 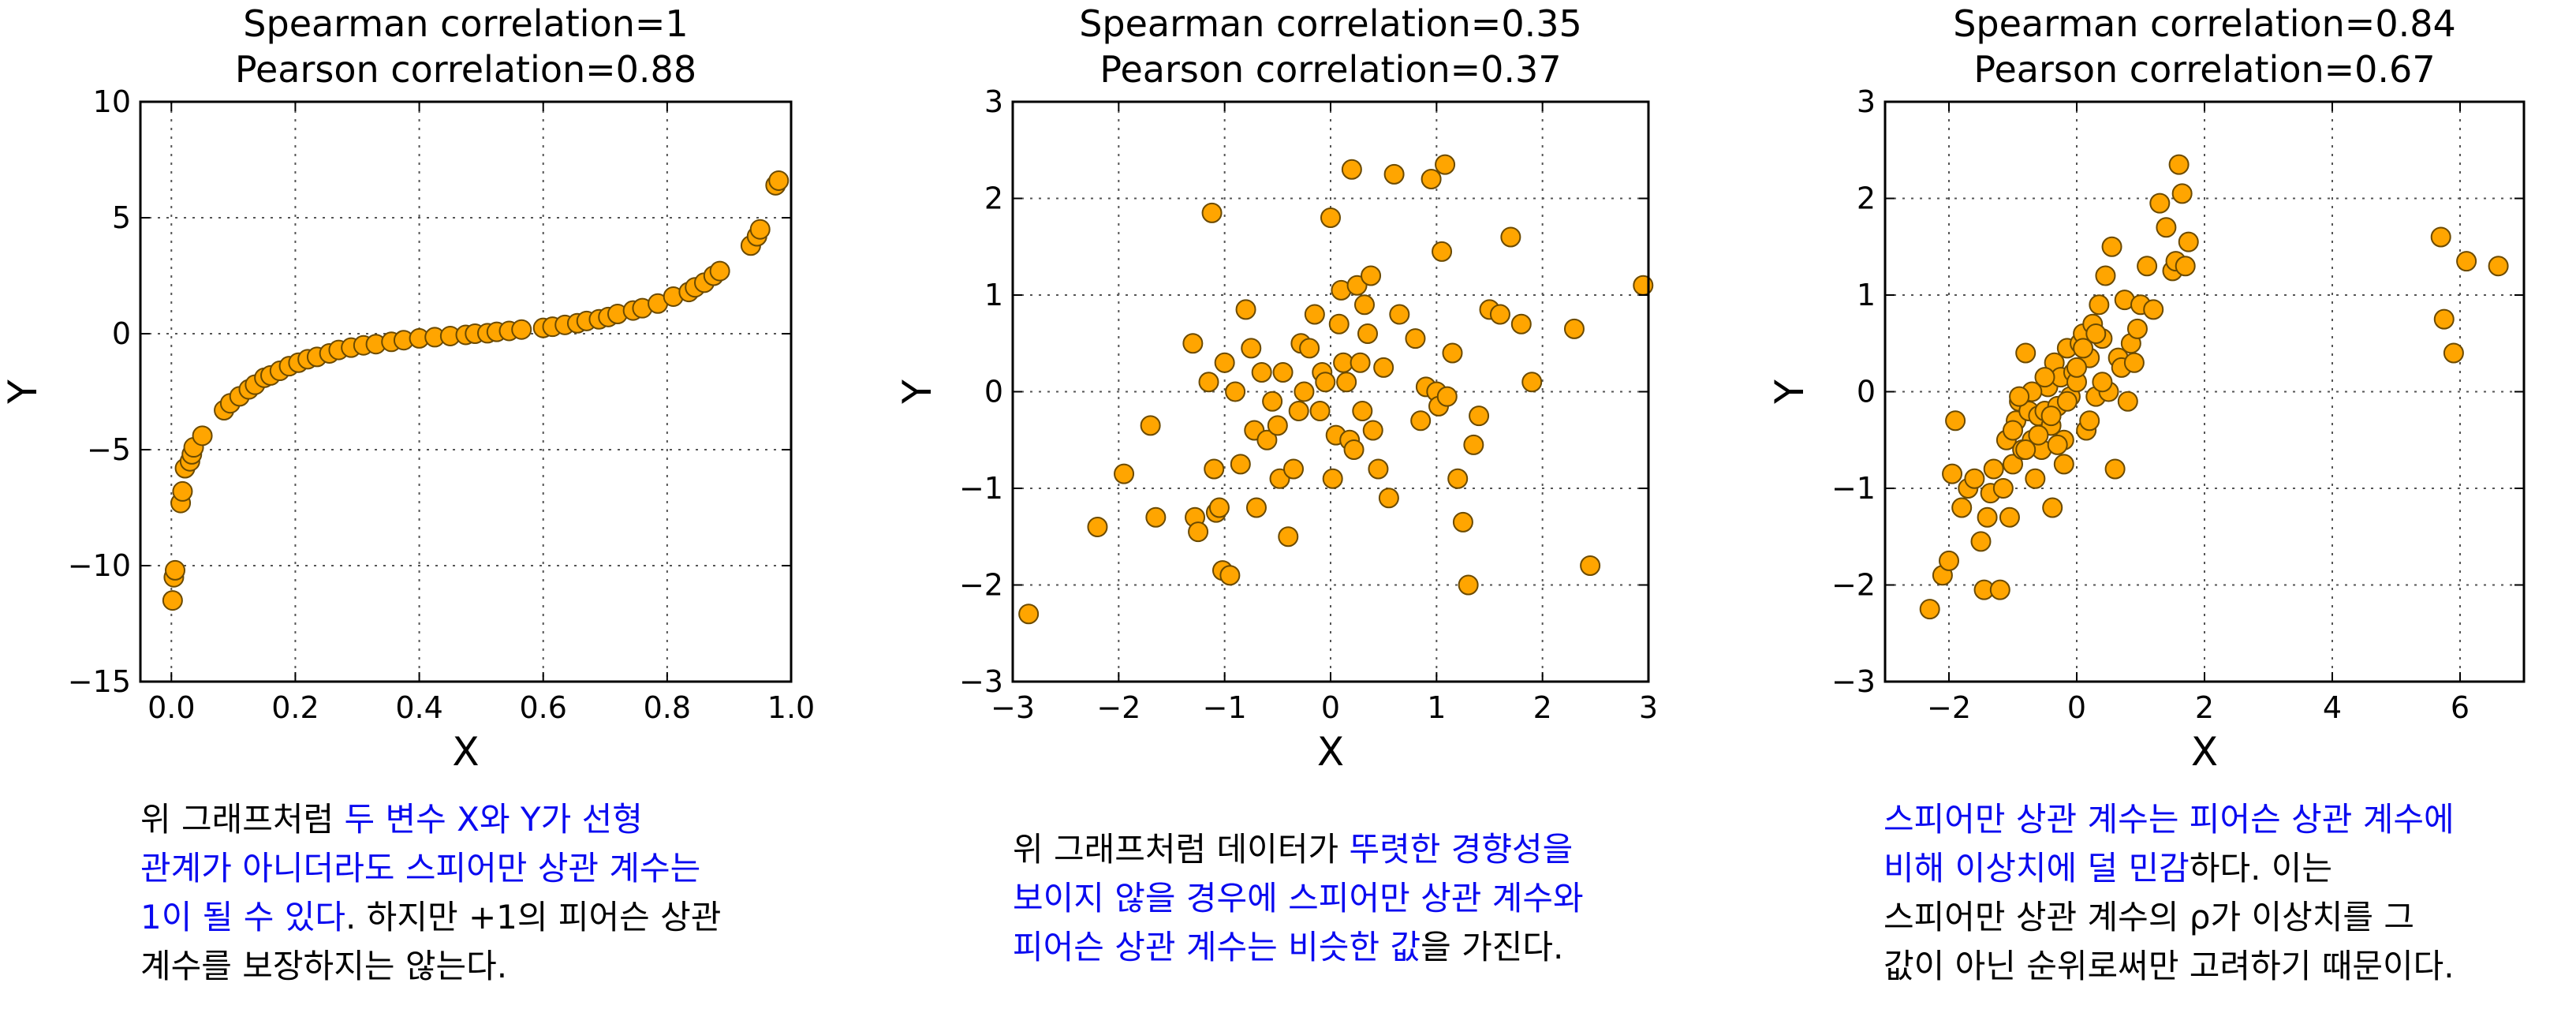 What do you see at coordinates (1853, 681) in the screenshot?
I see `y-tick-label: −3` at bounding box center [1853, 681].